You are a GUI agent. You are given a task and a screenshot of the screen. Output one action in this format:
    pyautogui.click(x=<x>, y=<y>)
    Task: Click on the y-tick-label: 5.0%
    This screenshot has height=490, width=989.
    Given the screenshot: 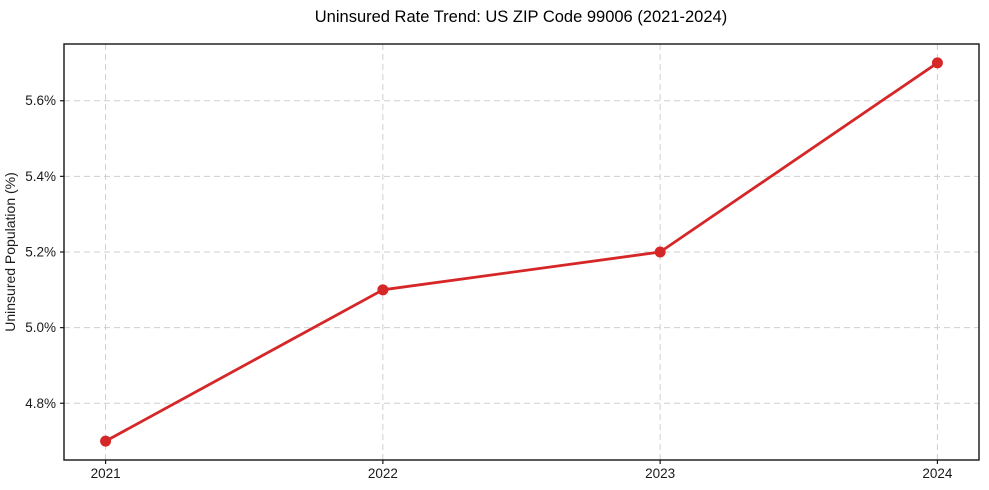 What is the action you would take?
    pyautogui.click(x=40, y=327)
    